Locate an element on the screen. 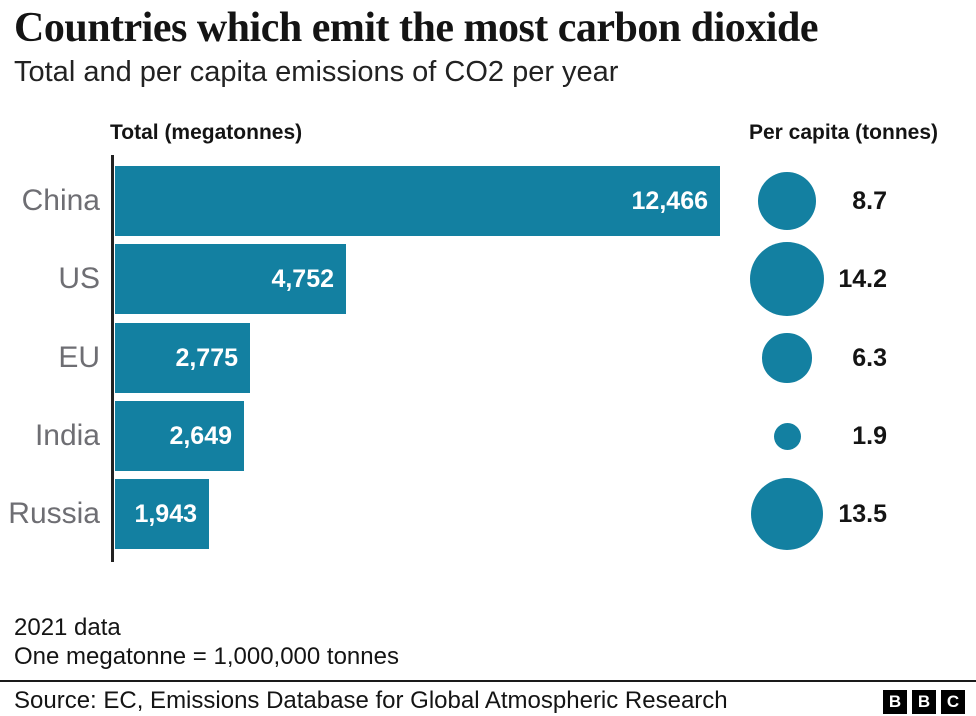 The height and width of the screenshot is (716, 976). total-emissions-bar: 2,649 is located at coordinates (179, 436).